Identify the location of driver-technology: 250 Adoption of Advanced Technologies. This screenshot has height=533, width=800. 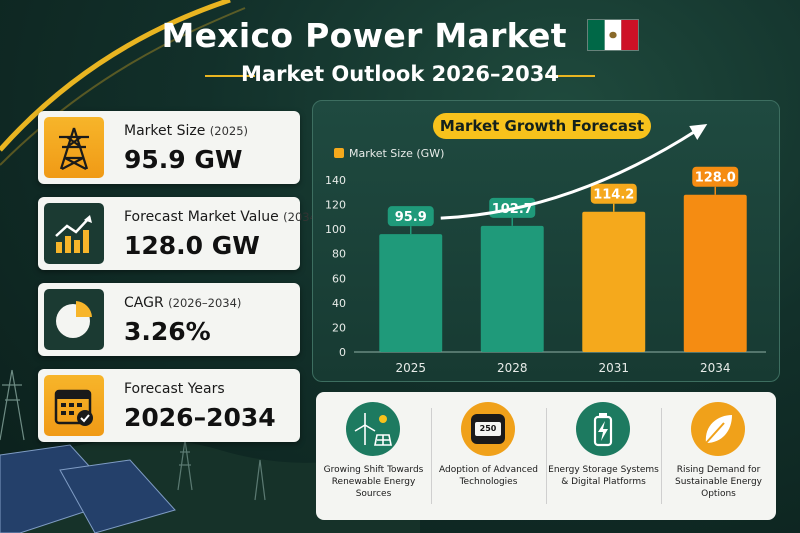
(488, 456).